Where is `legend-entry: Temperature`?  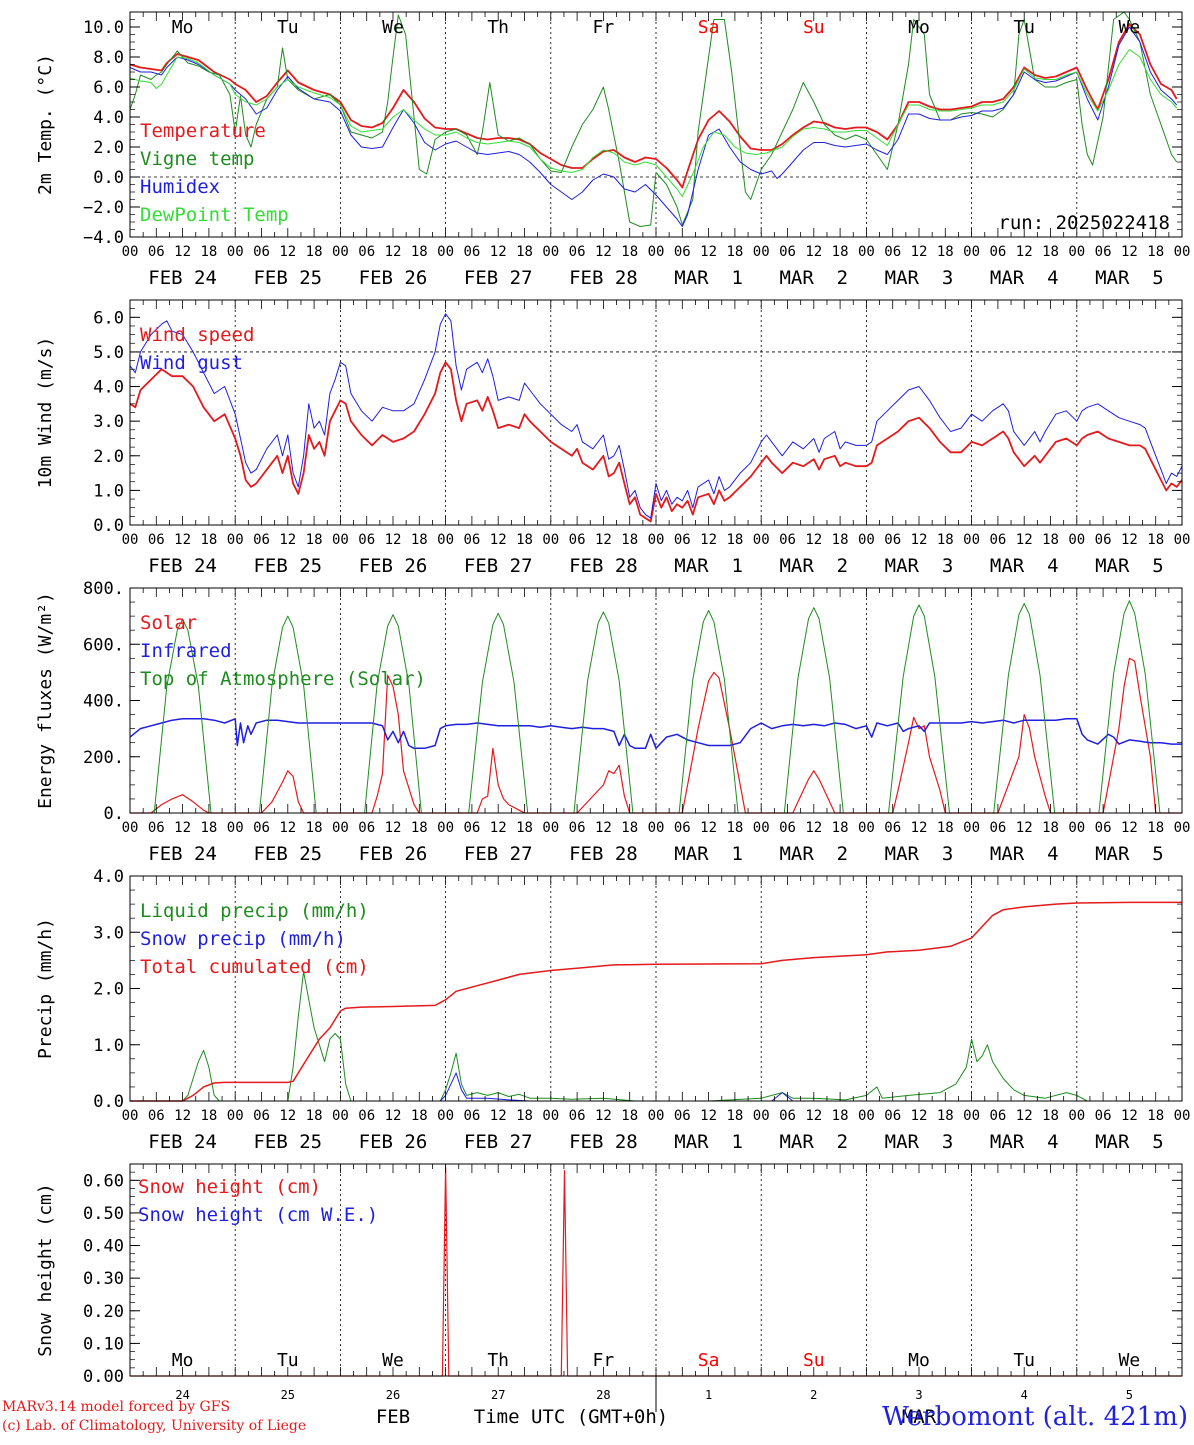
legend-entry: Temperature is located at coordinates (203, 131).